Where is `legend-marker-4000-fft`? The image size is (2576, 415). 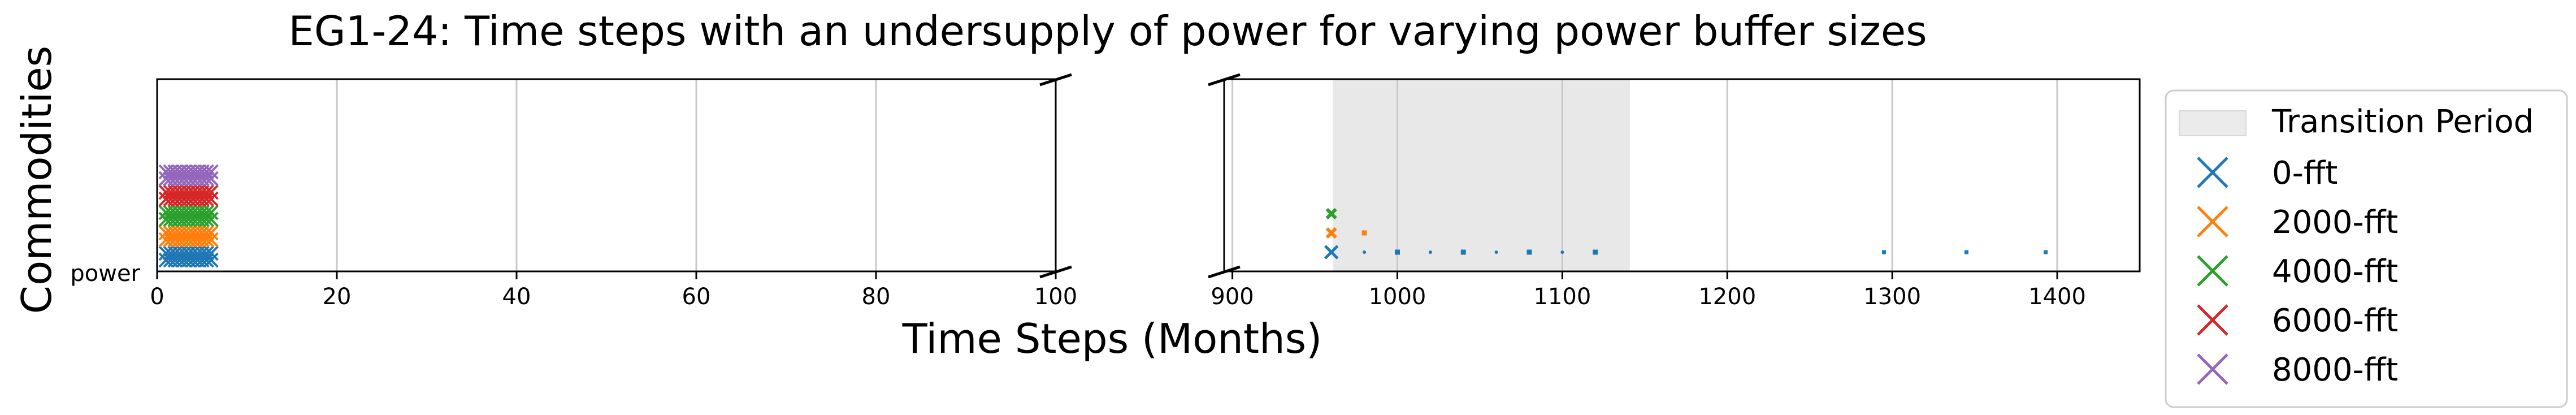
legend-marker-4000-fft is located at coordinates (2212, 271).